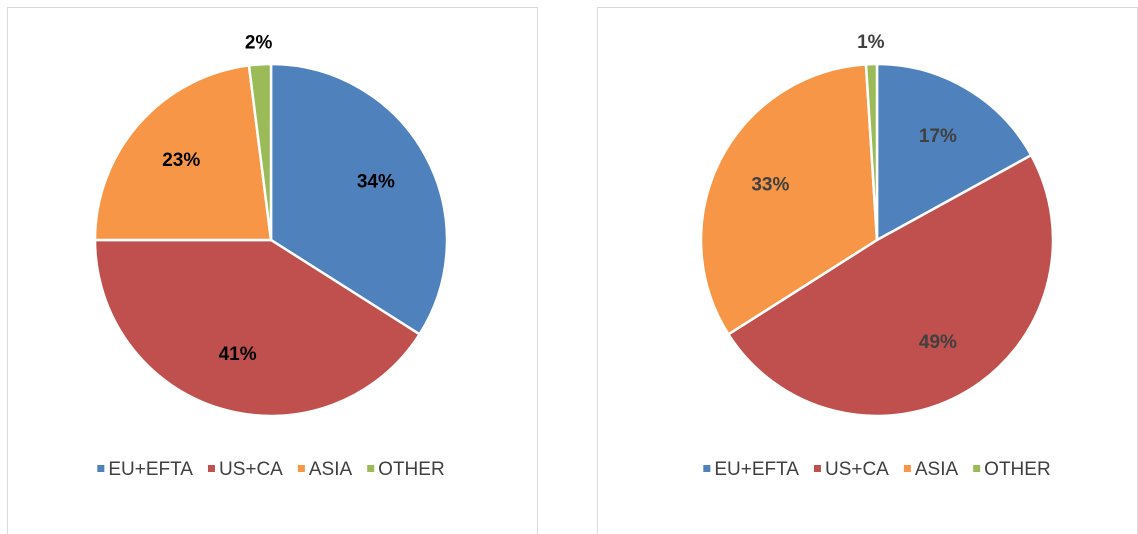  What do you see at coordinates (238, 354) in the screenshot?
I see `data-label: 41%` at bounding box center [238, 354].